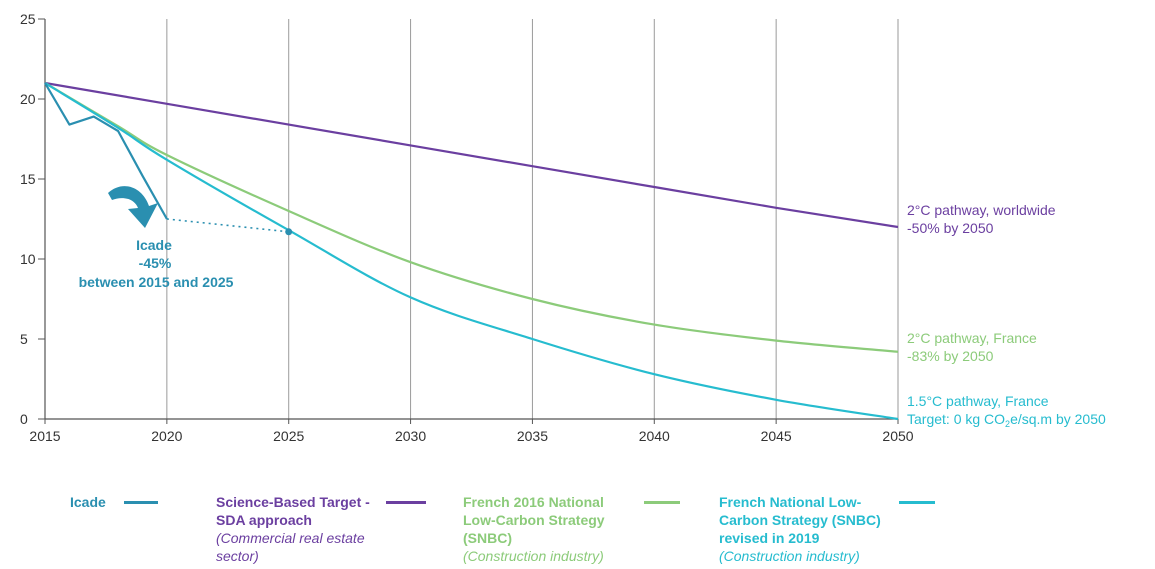 This screenshot has width=1155, height=569. What do you see at coordinates (227, 225) in the screenshot?
I see `icade-projection-line` at bounding box center [227, 225].